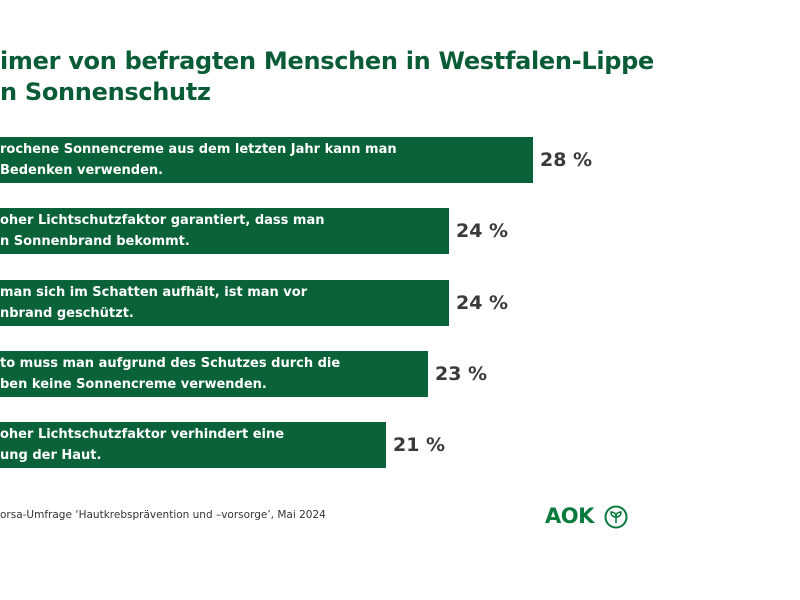  I want to click on value-label: 28 %, so click(566, 160).